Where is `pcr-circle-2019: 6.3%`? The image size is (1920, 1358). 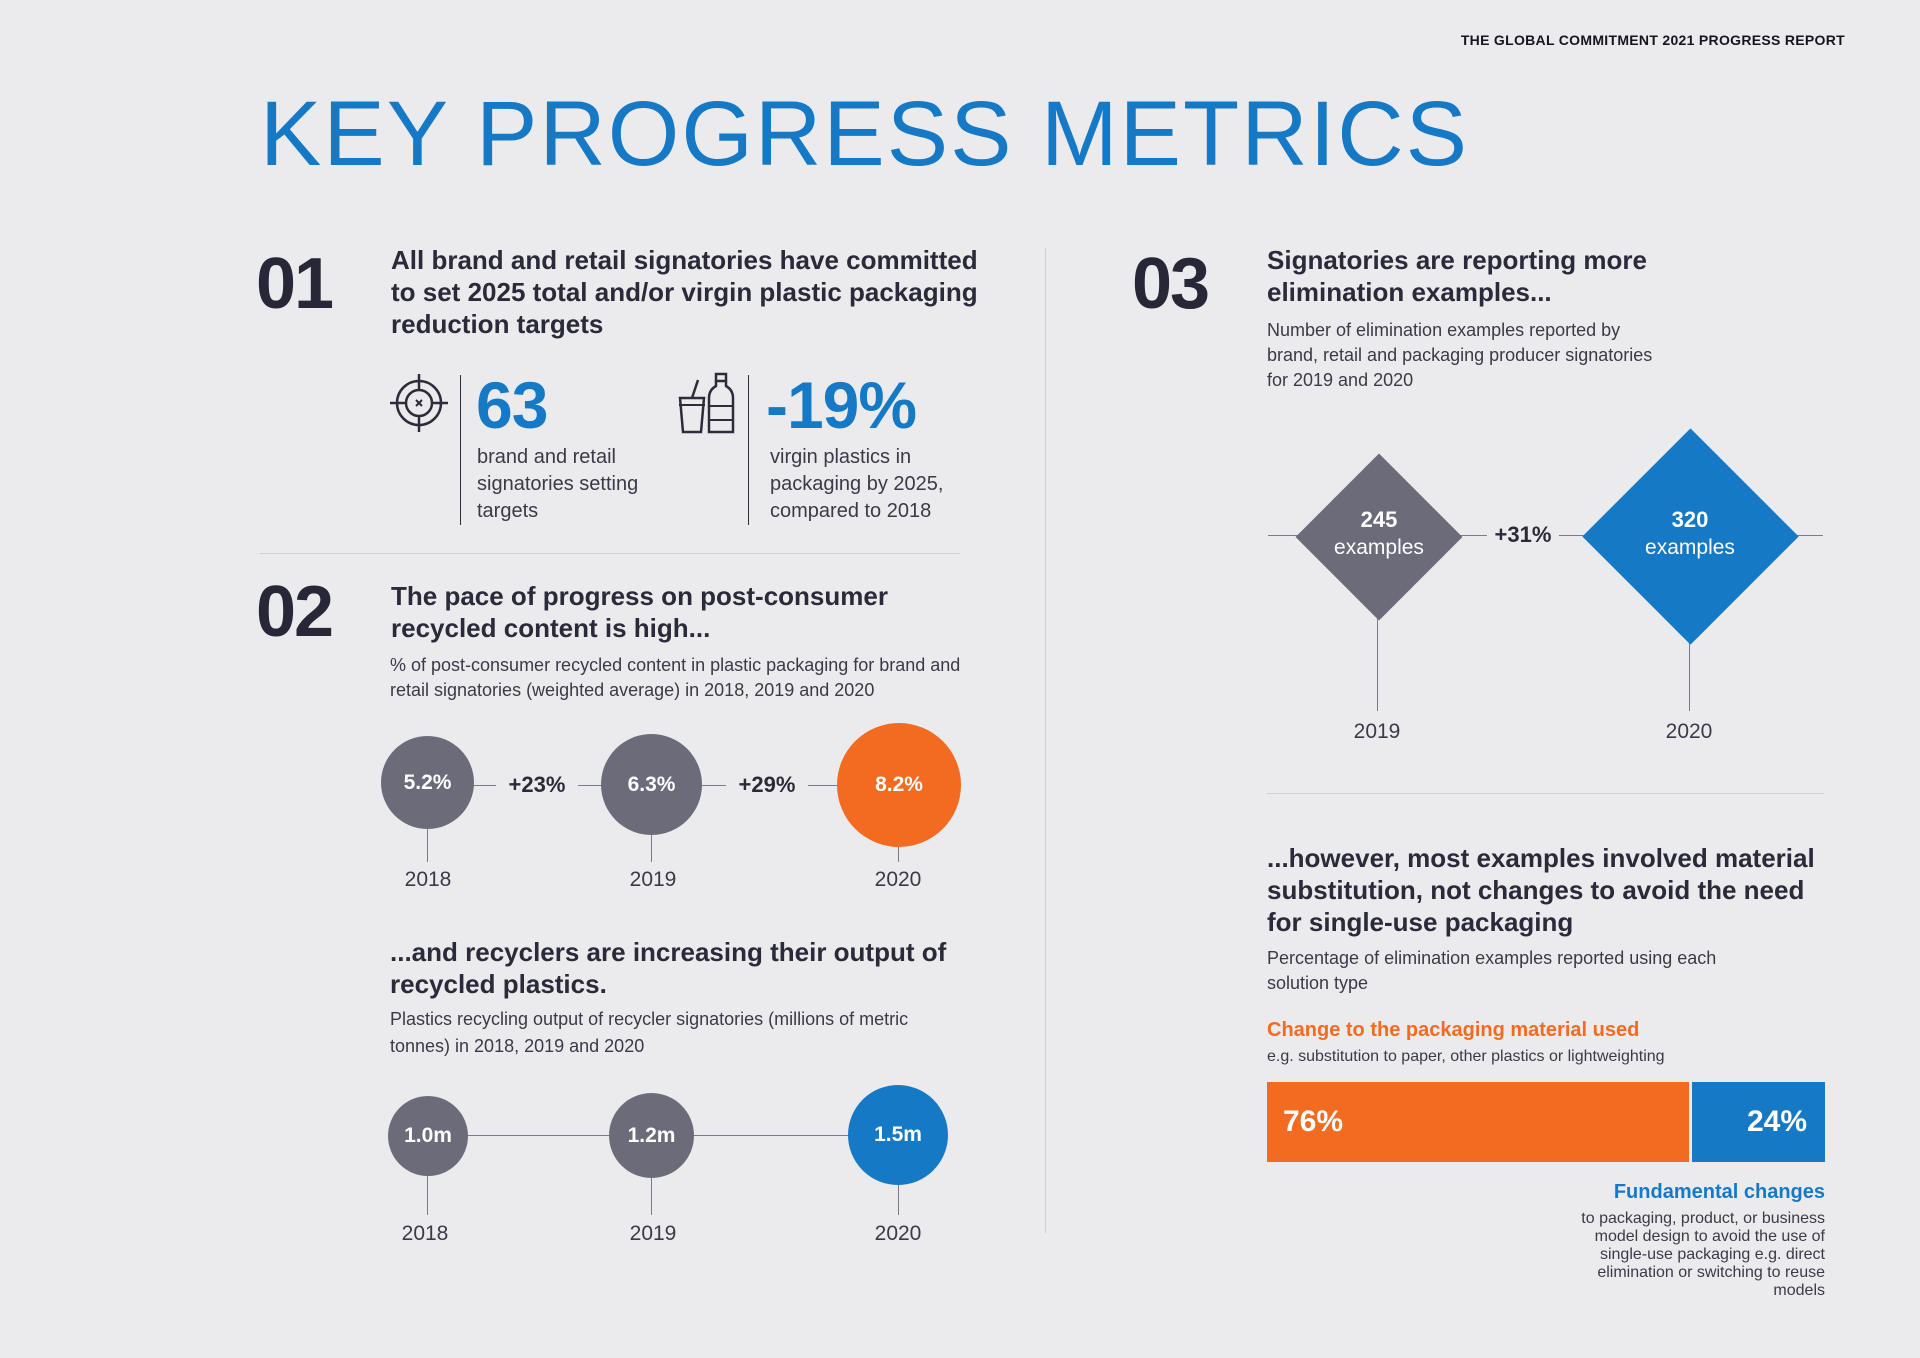
pcr-circle-2019: 6.3% is located at coordinates (651, 784).